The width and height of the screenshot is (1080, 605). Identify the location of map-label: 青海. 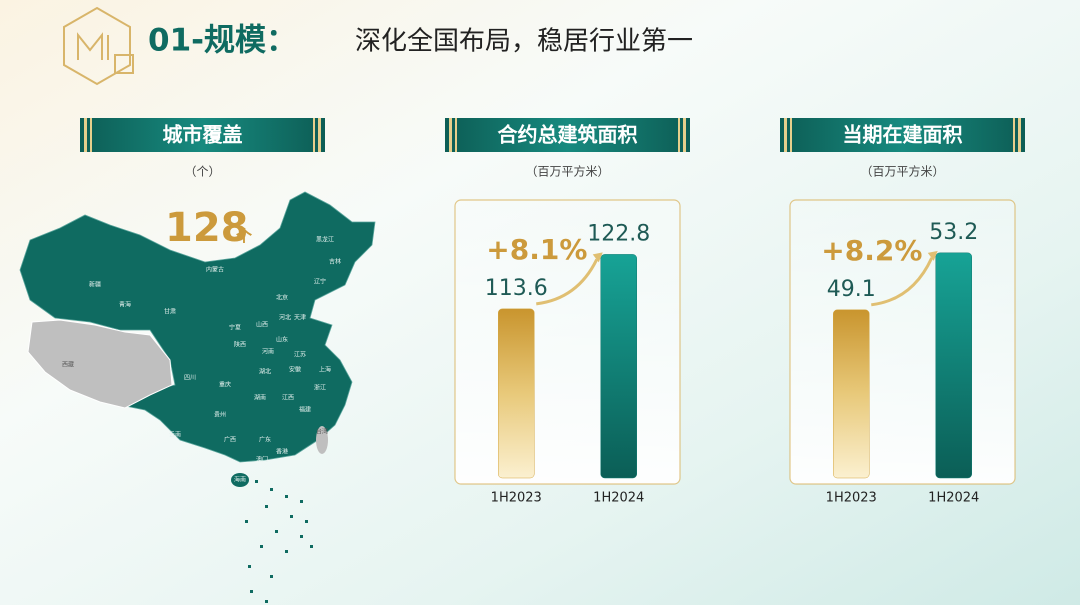
(125, 305).